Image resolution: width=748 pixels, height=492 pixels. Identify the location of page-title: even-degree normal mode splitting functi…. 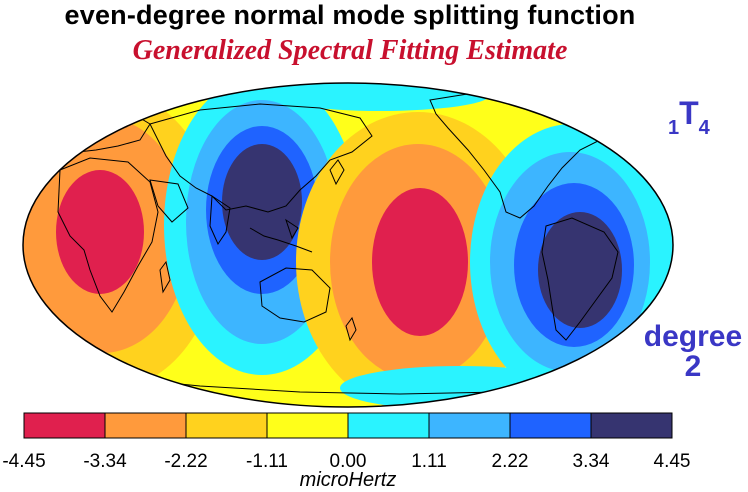
(350, 15).